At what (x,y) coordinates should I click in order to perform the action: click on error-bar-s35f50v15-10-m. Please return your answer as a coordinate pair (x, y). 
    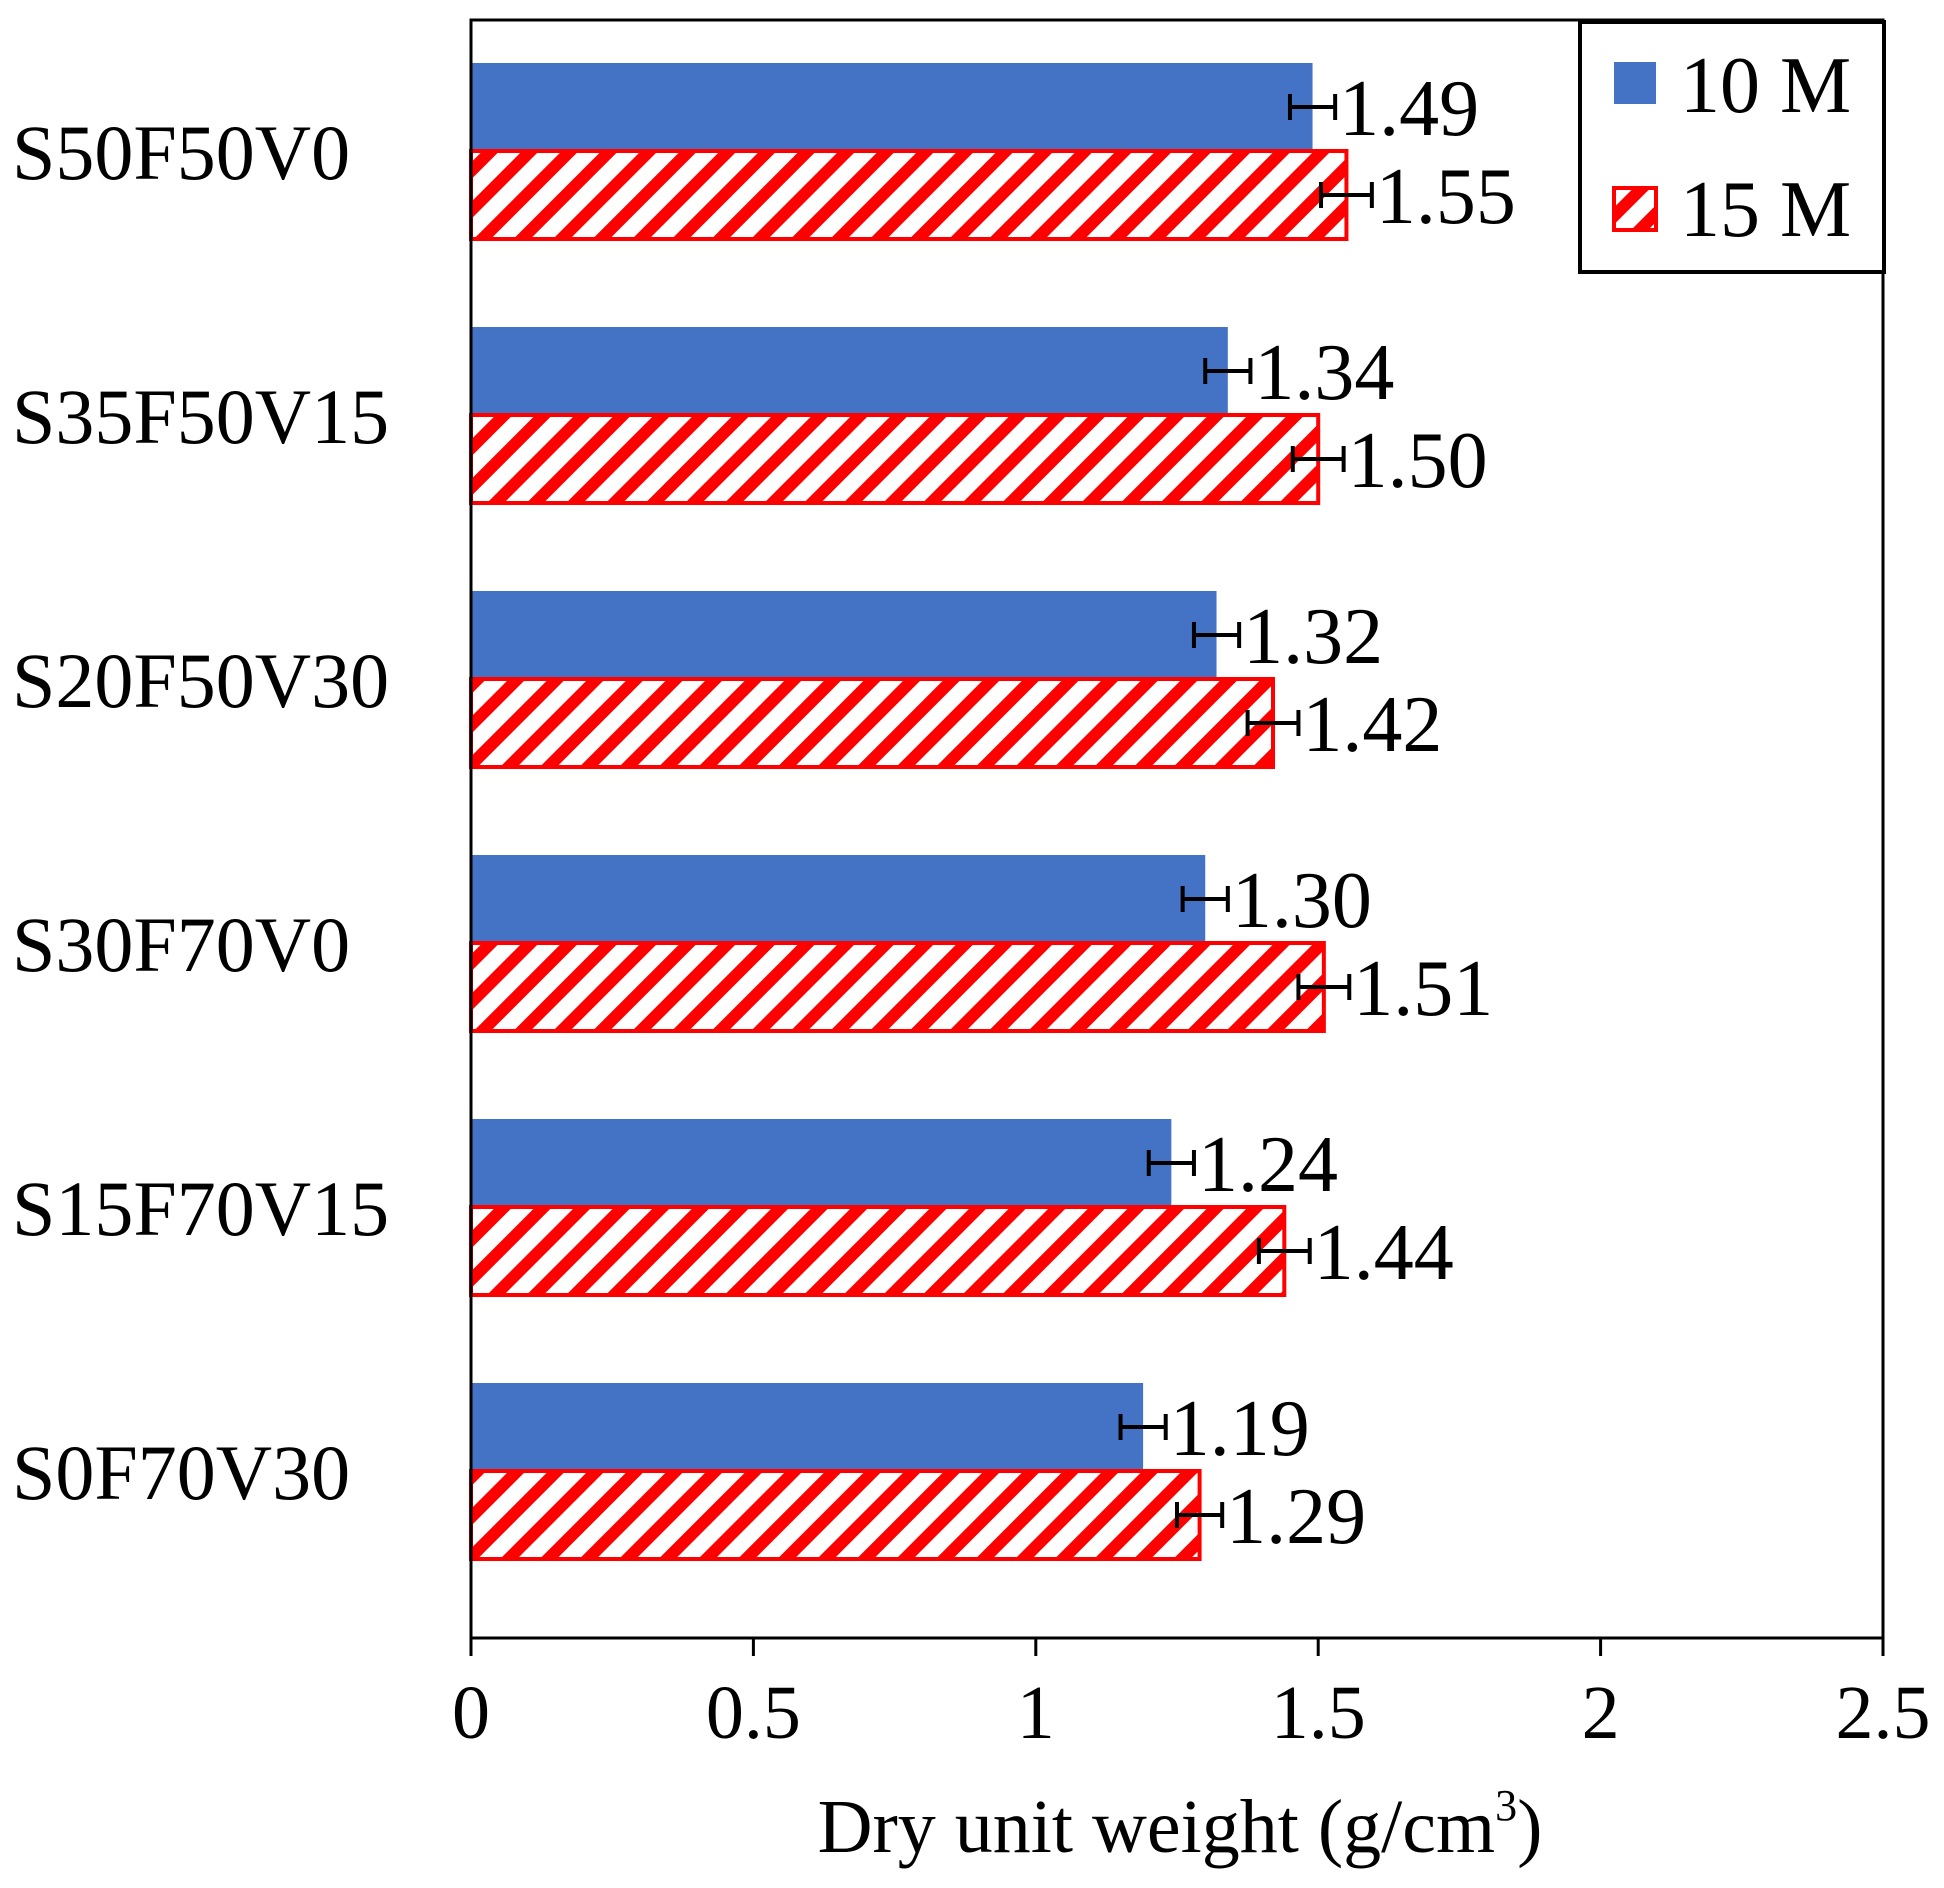
    Looking at the image, I should click on (1228, 371).